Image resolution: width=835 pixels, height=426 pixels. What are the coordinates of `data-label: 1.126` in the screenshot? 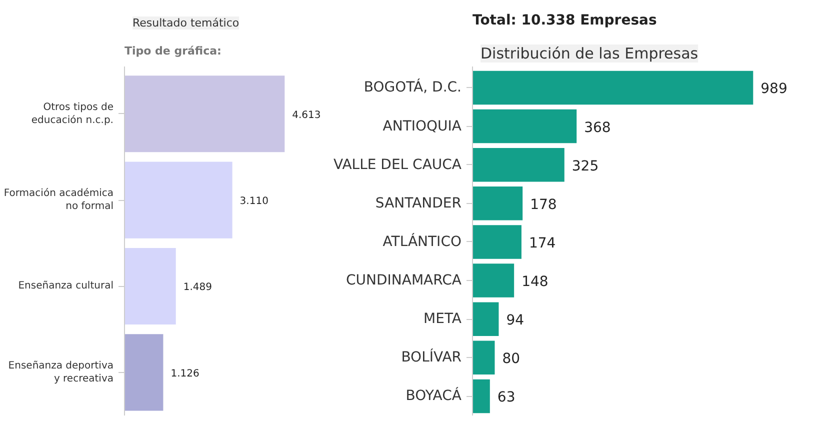 It's located at (185, 374).